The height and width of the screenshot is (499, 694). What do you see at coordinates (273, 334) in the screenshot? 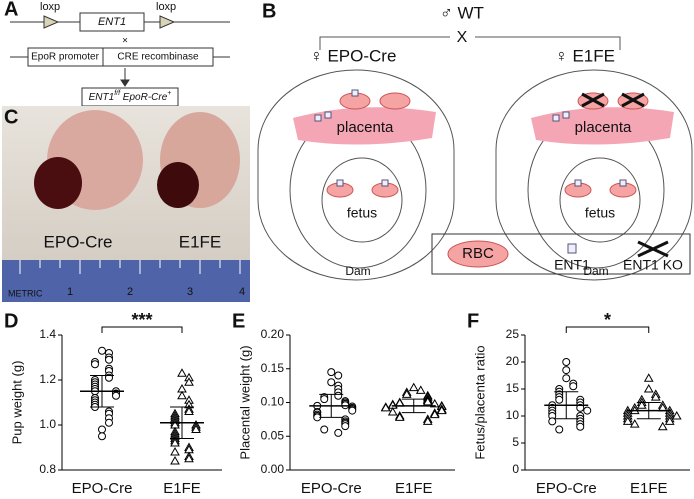
I see `y-tick-label: 0.20` at bounding box center [273, 334].